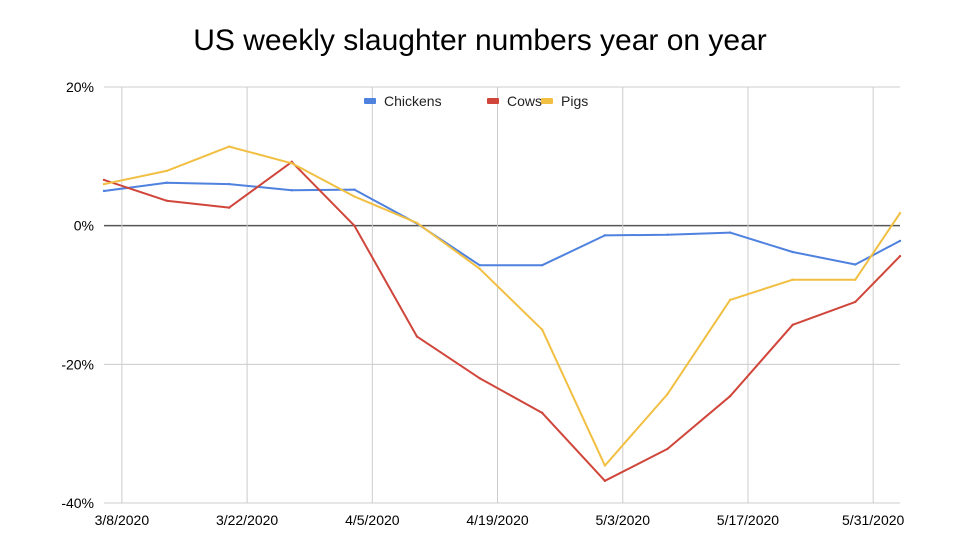 This screenshot has height=540, width=960. What do you see at coordinates (372, 520) in the screenshot?
I see `x-tick-label: 4/5/2020` at bounding box center [372, 520].